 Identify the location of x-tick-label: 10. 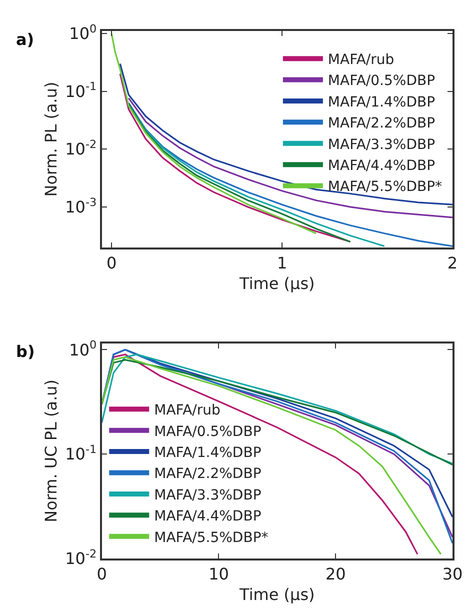
(218, 574).